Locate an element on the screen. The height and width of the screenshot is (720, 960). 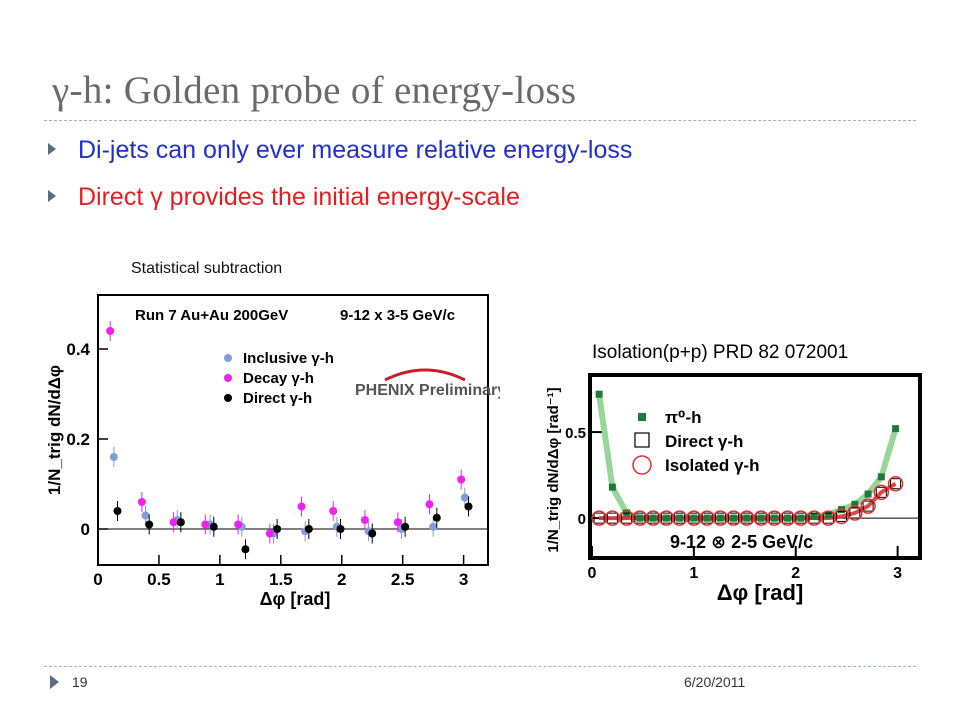
page-number: 19 is located at coordinates (80, 682).